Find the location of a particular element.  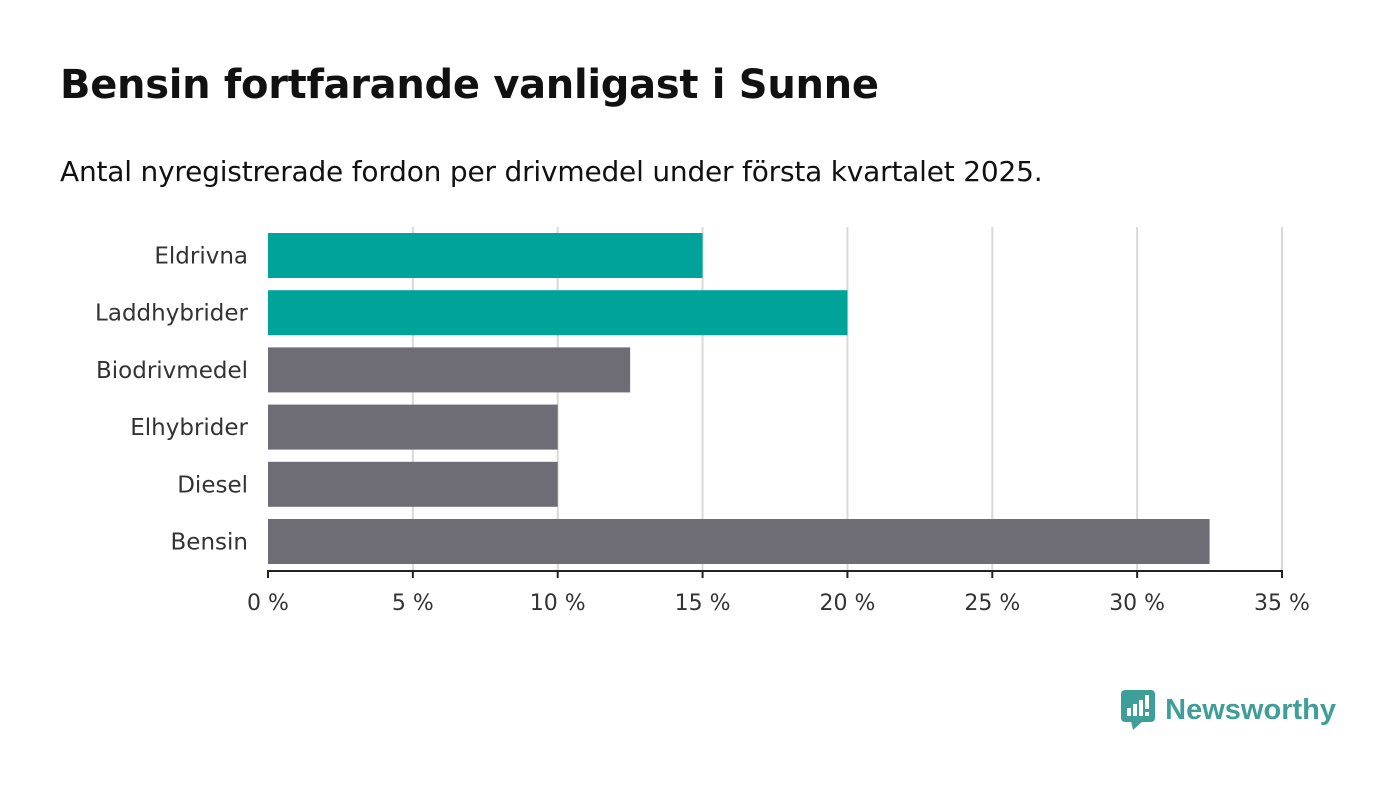

x-tick-label: 20 % is located at coordinates (847, 603).